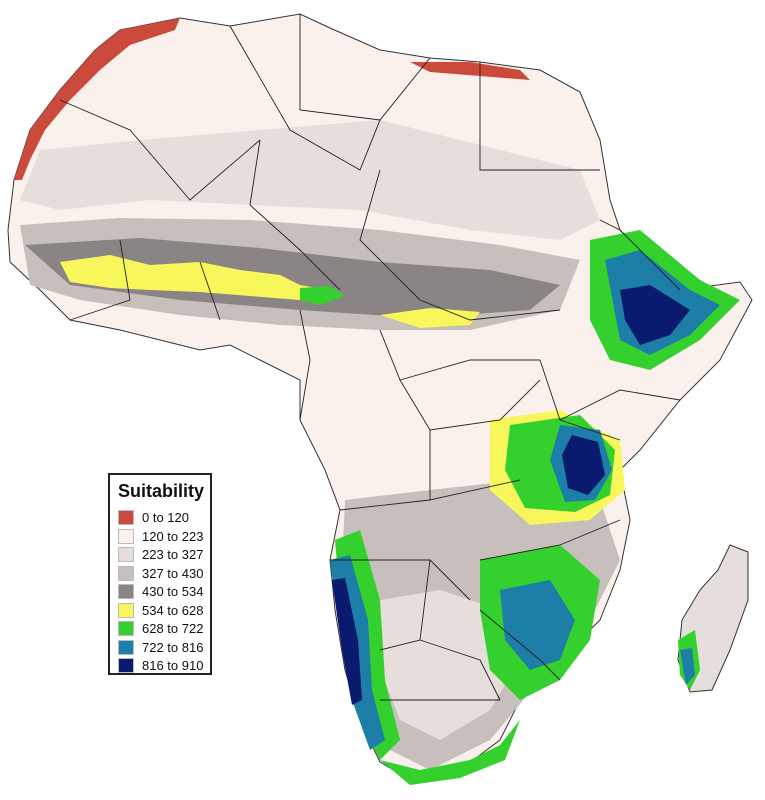 The height and width of the screenshot is (800, 765). What do you see at coordinates (347, 641) in the screenshot?
I see `suitability-zone-navy-namibia` at bounding box center [347, 641].